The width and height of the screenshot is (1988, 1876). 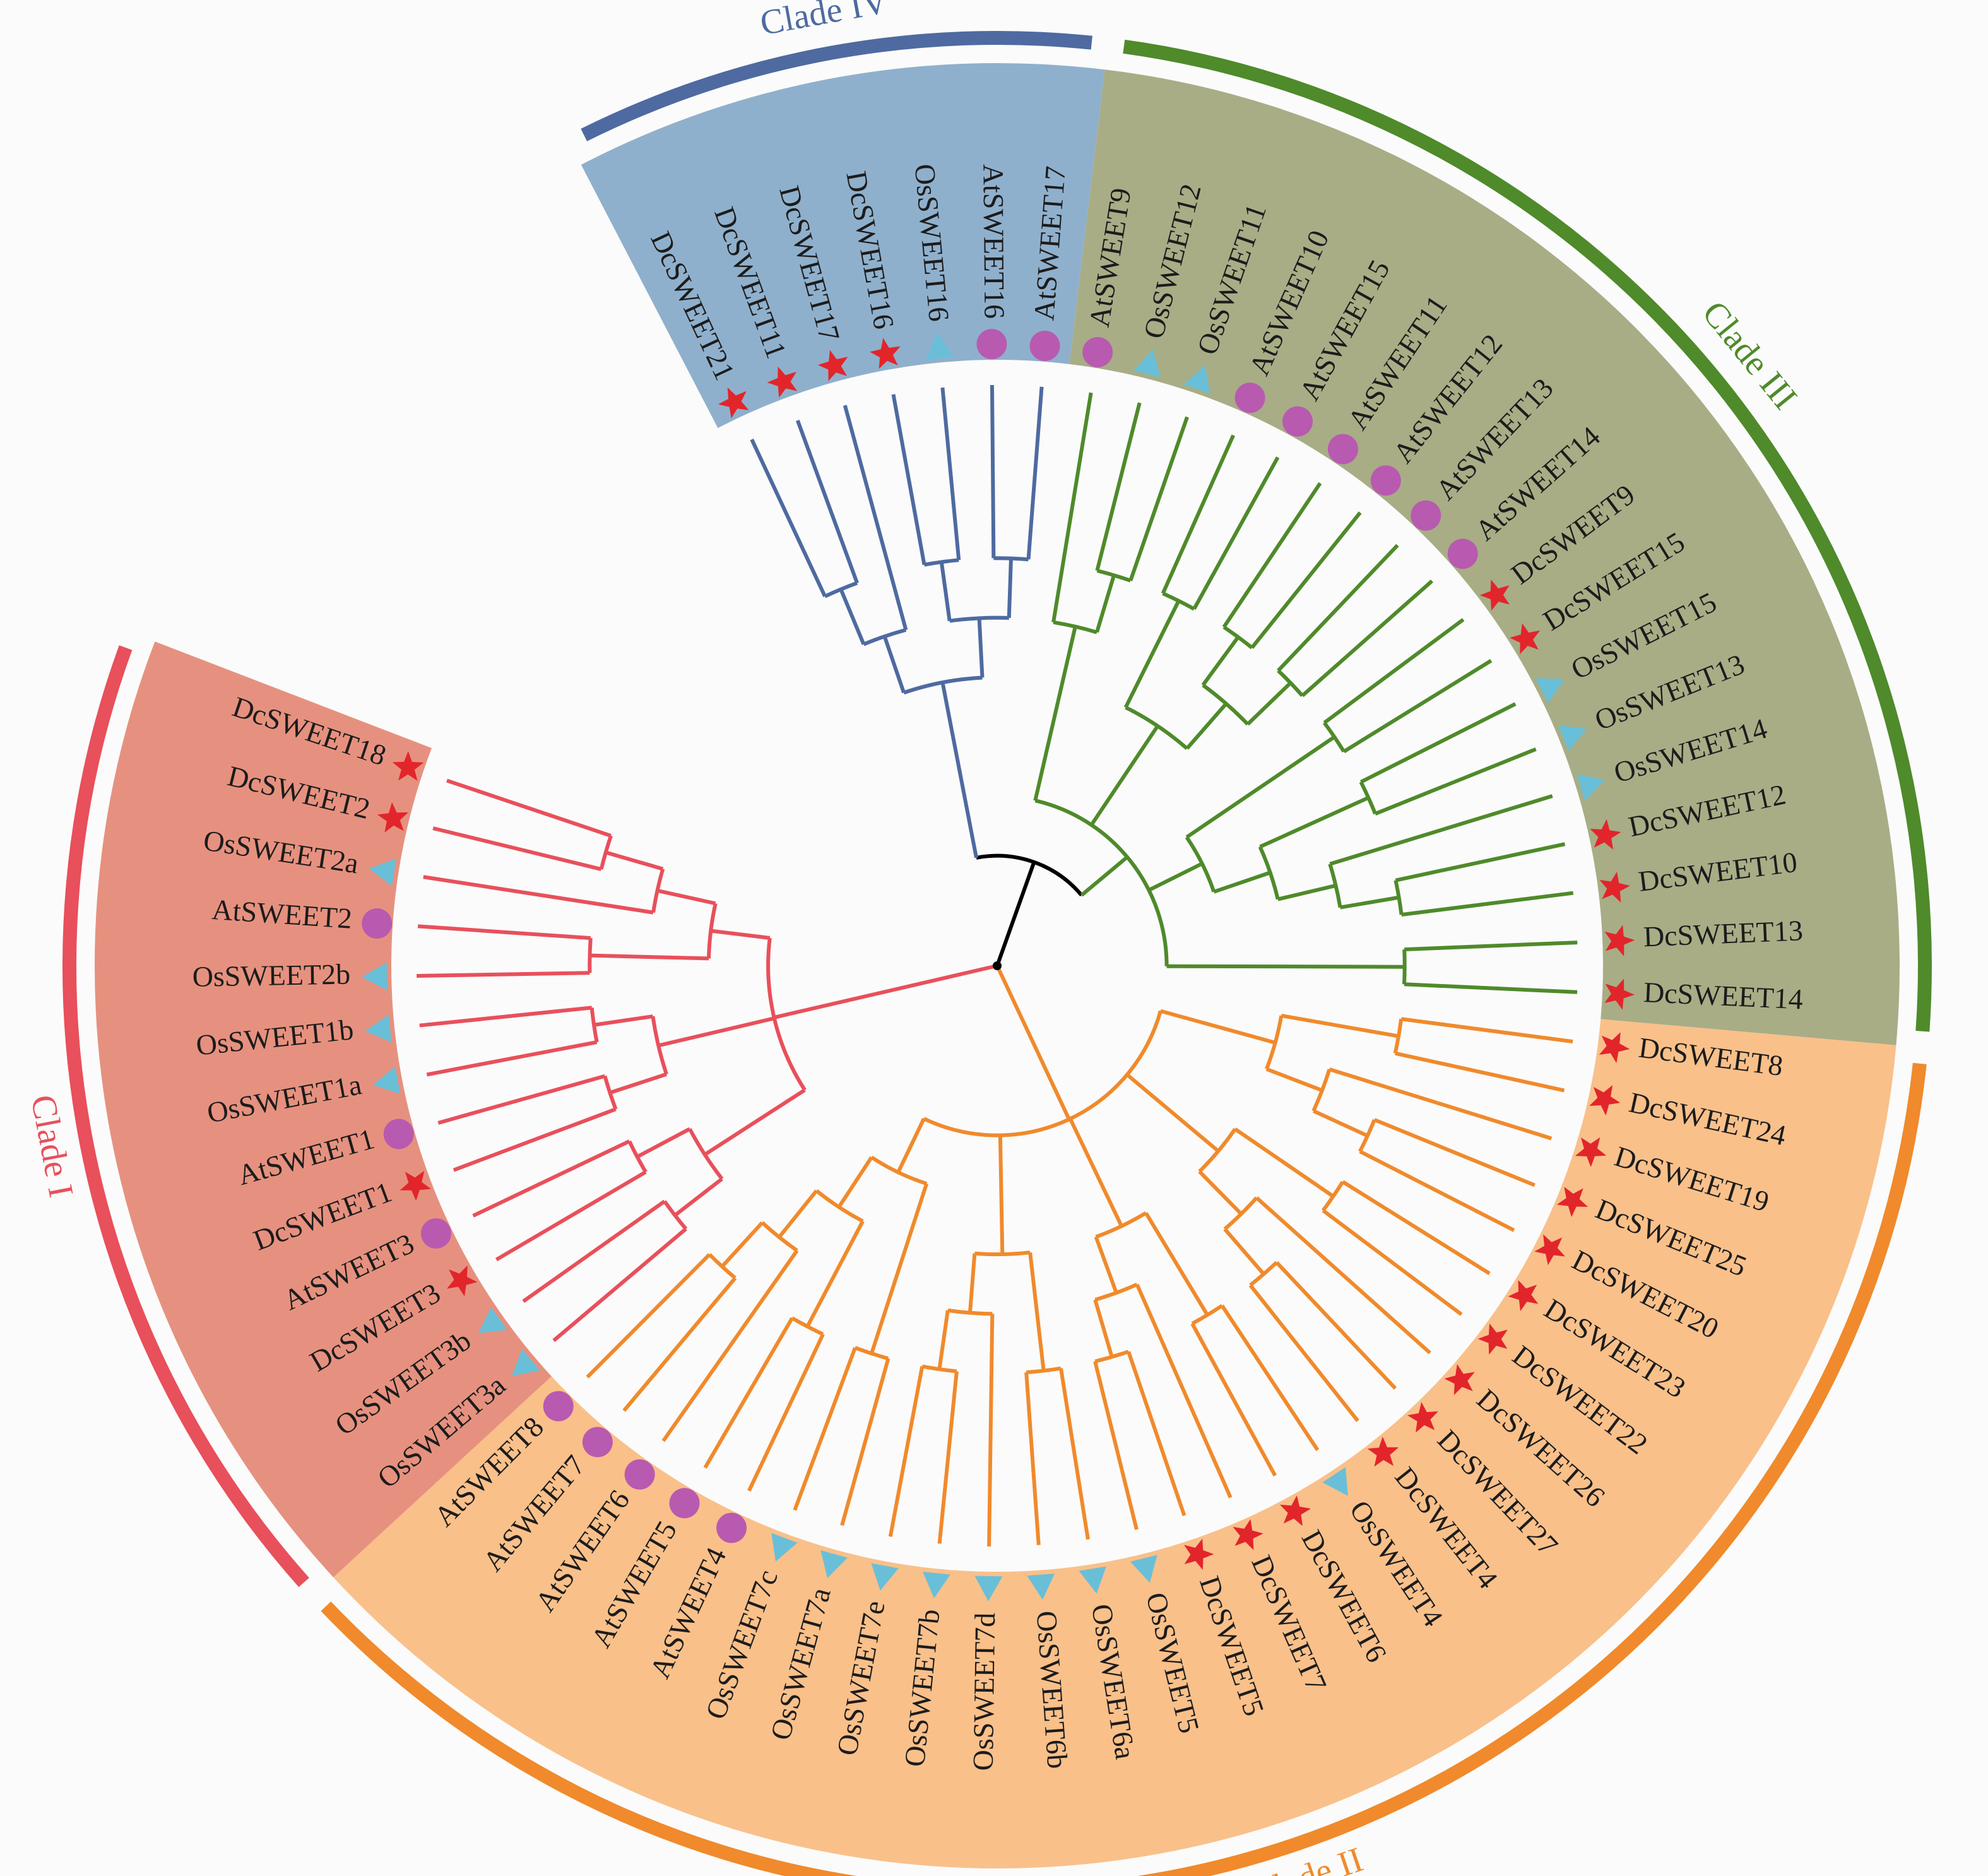 I want to click on clade-sector-I, so click(x=323, y=1109).